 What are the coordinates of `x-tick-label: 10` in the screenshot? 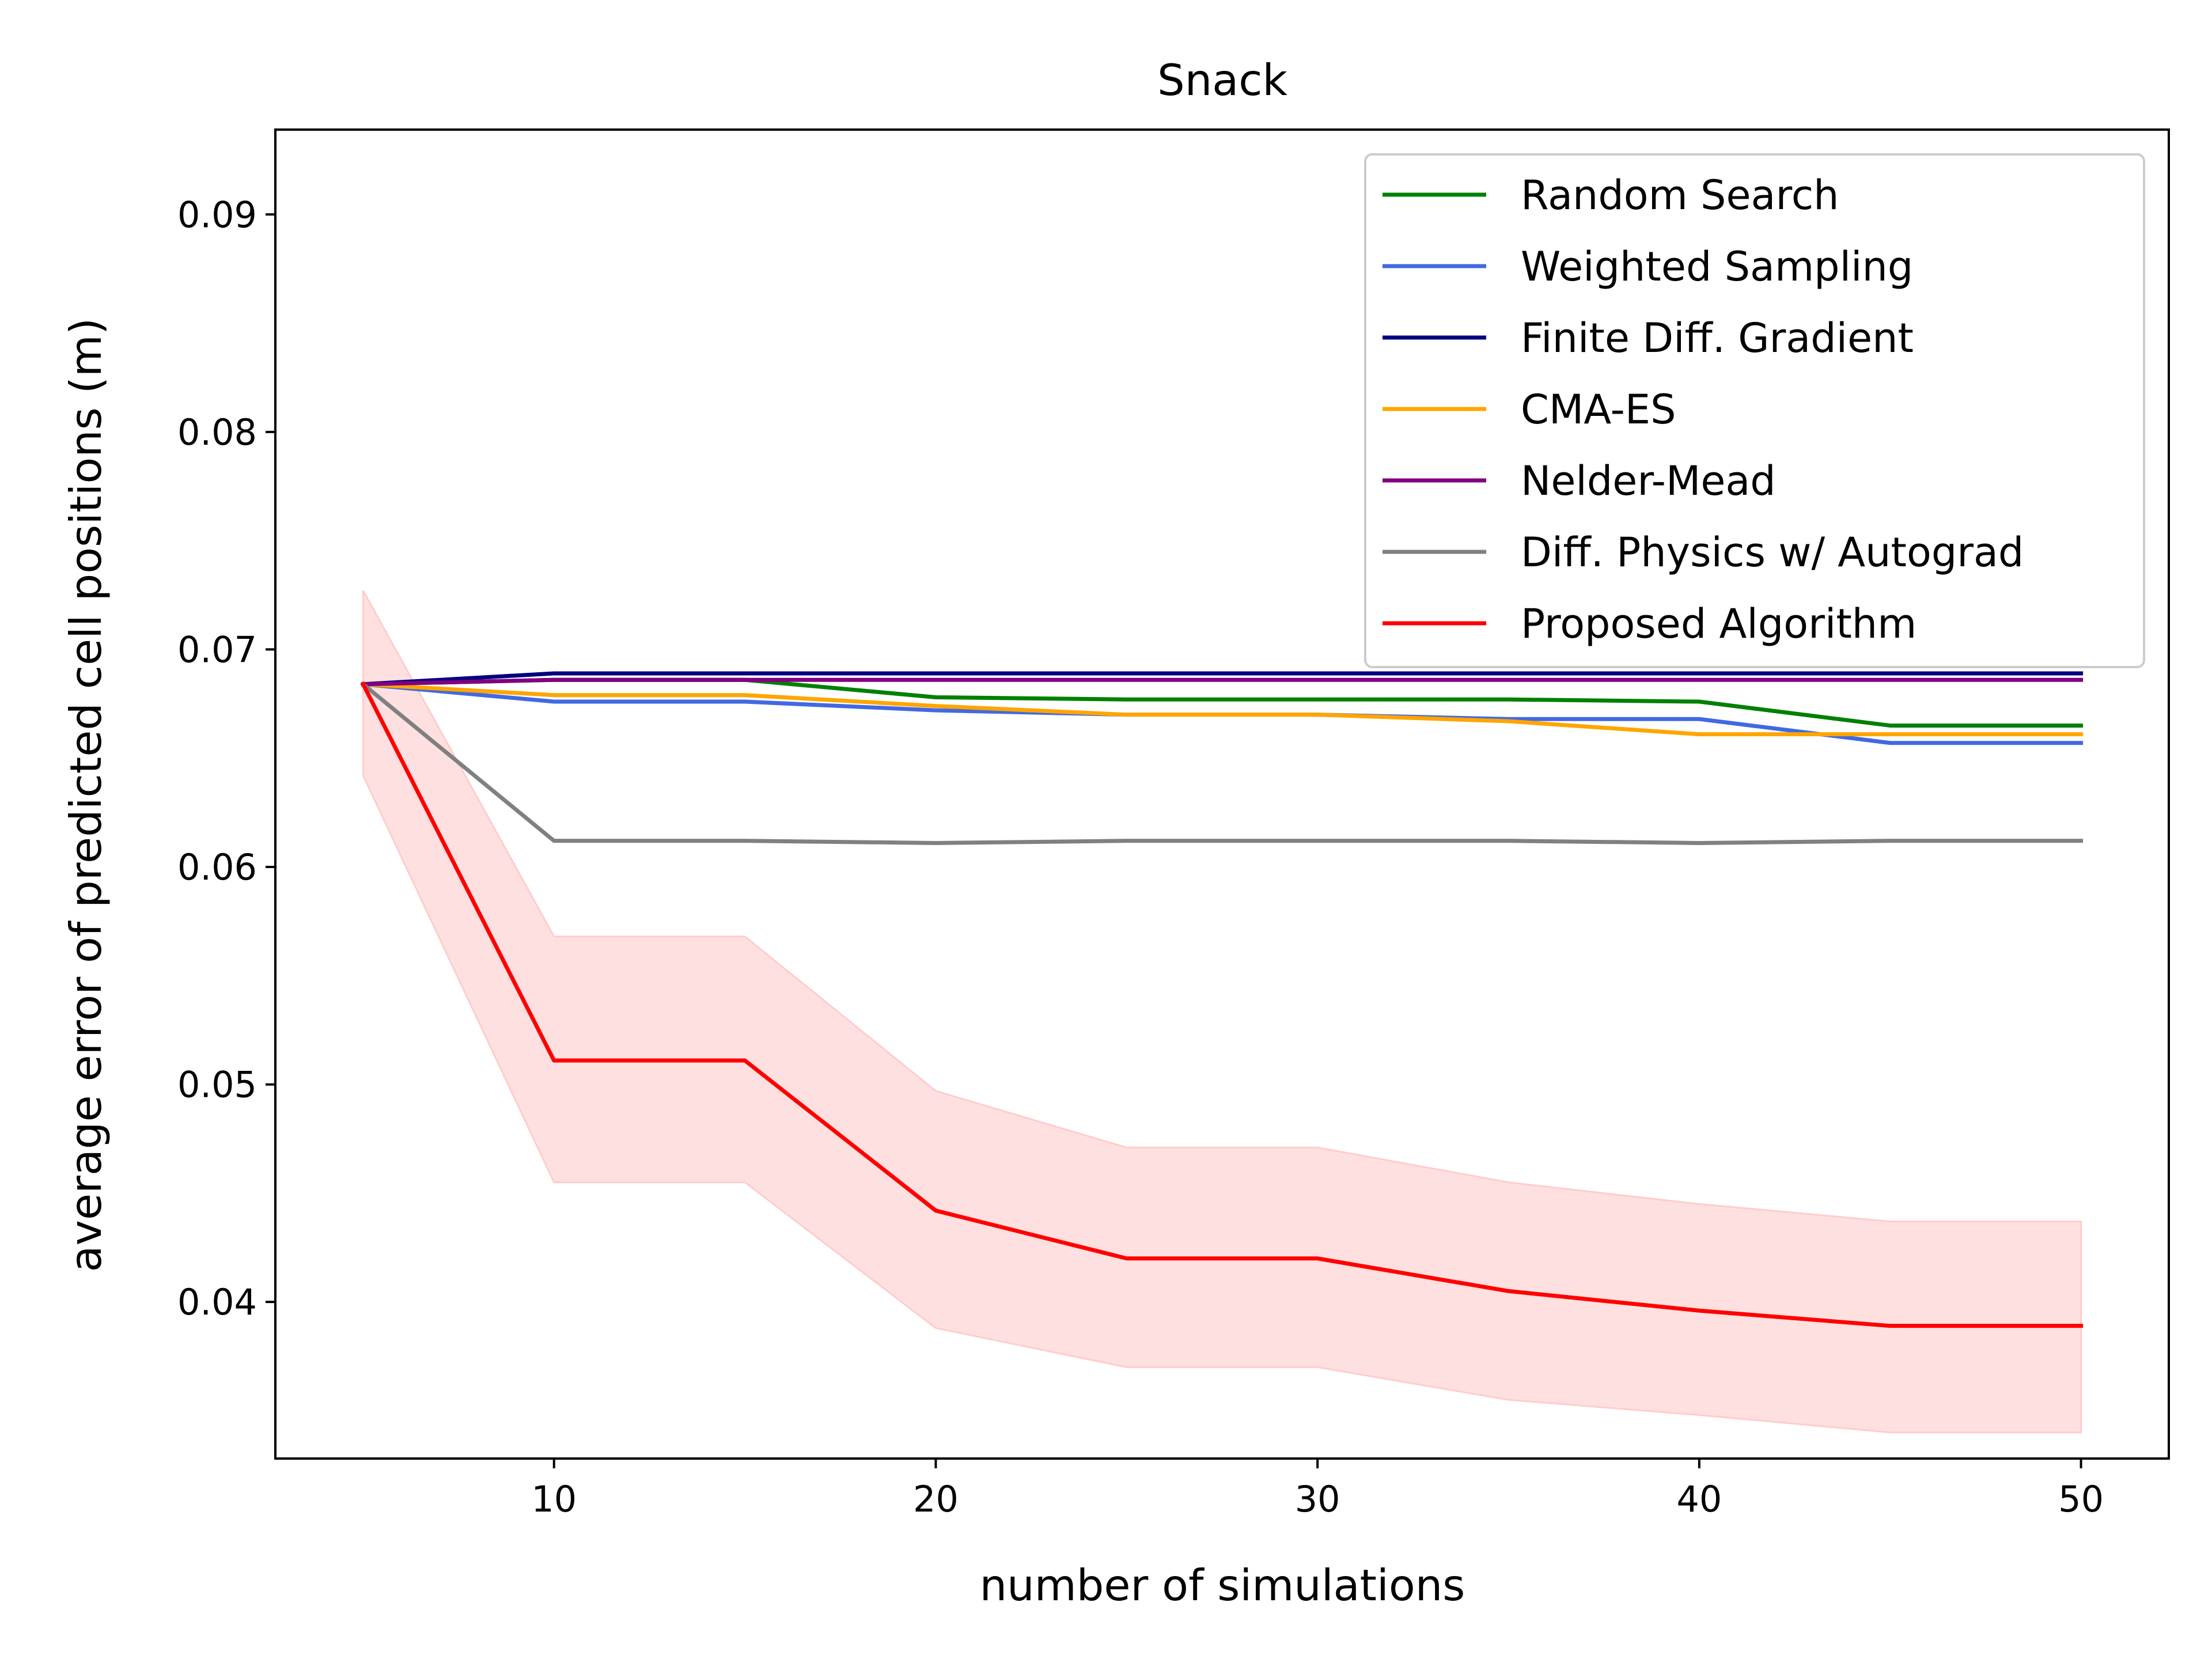 It's located at (554, 1499).